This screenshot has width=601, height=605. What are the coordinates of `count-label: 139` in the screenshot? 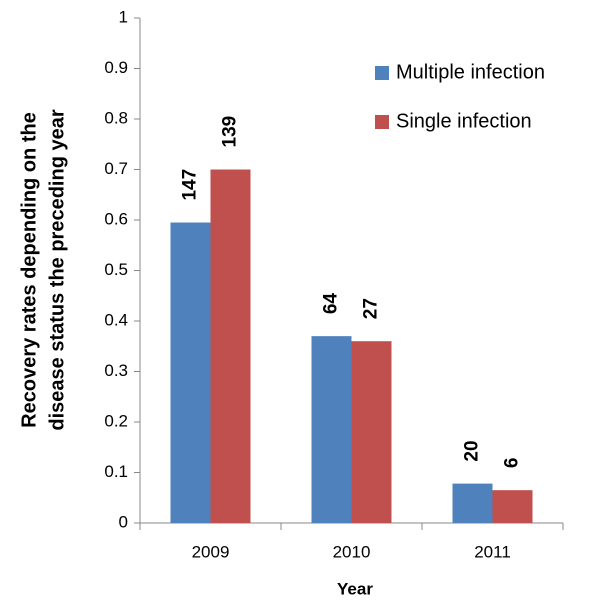 It's located at (230, 132).